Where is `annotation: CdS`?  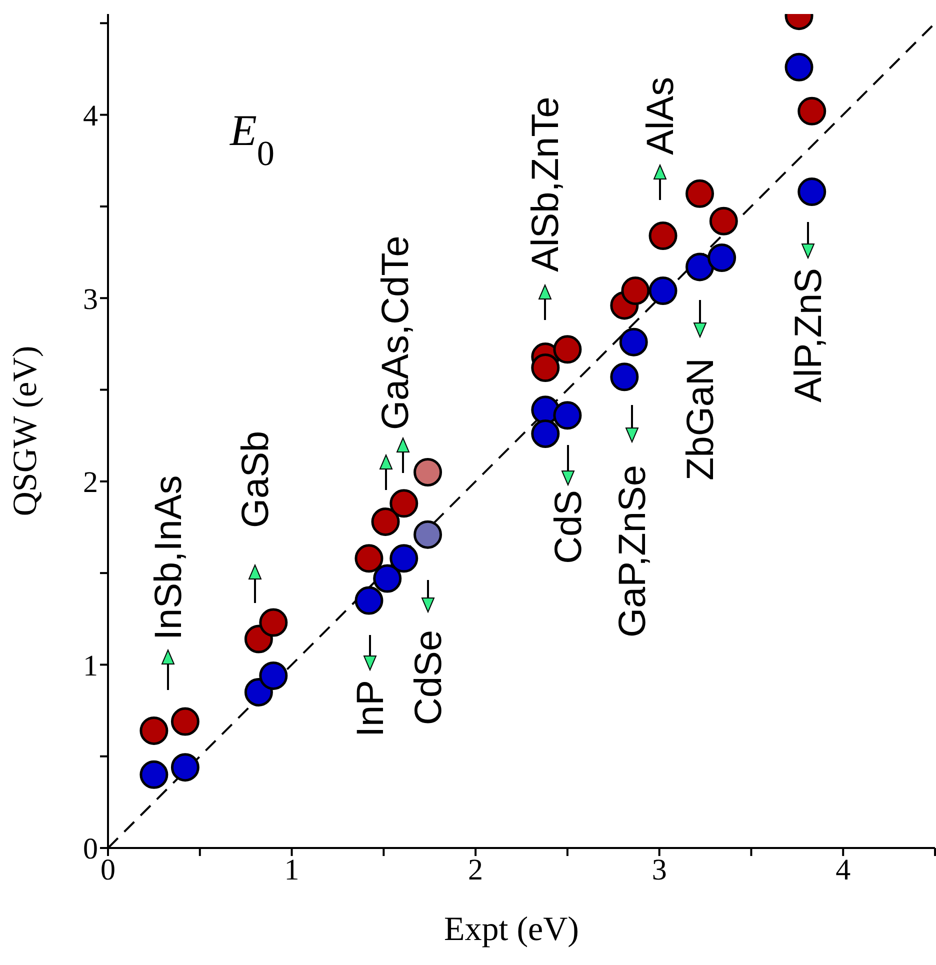 annotation: CdS is located at coordinates (569, 527).